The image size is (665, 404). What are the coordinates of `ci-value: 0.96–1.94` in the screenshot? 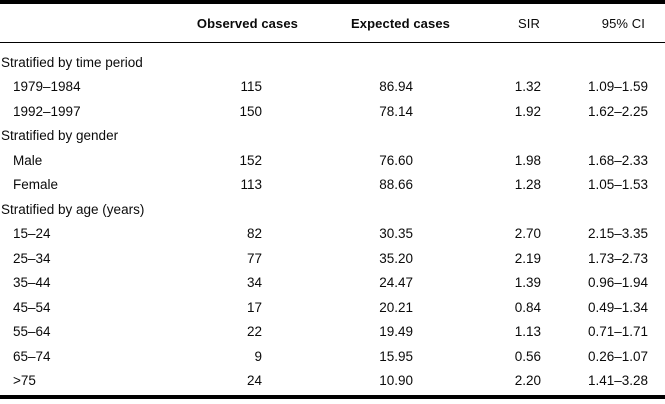 It's located at (617, 283).